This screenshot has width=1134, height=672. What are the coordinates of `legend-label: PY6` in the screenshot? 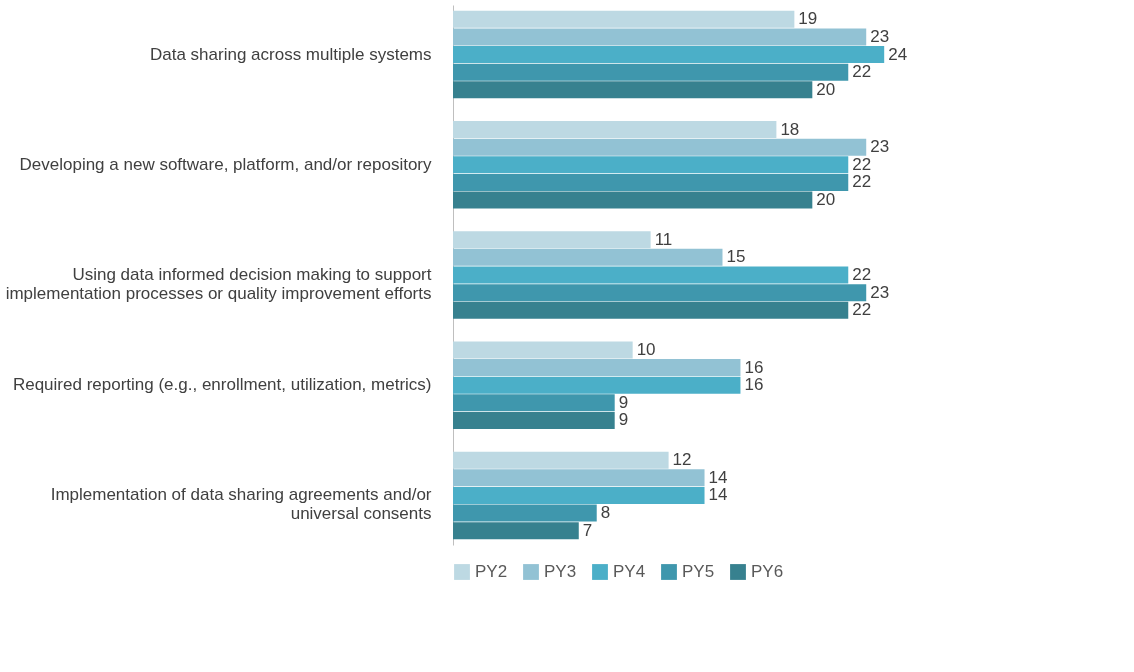 It's located at (767, 571).